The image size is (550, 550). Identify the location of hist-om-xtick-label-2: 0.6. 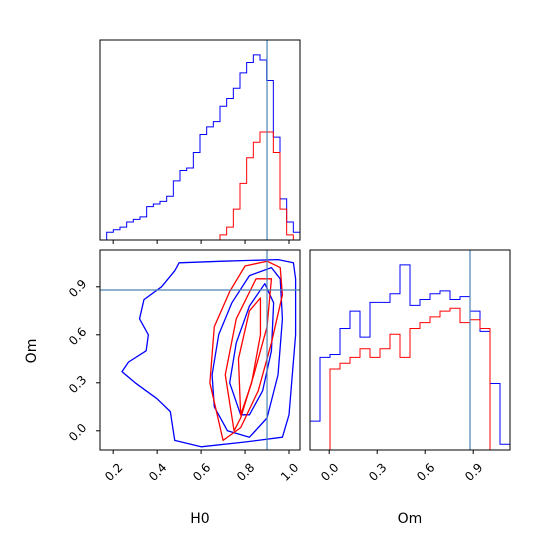
(425, 471).